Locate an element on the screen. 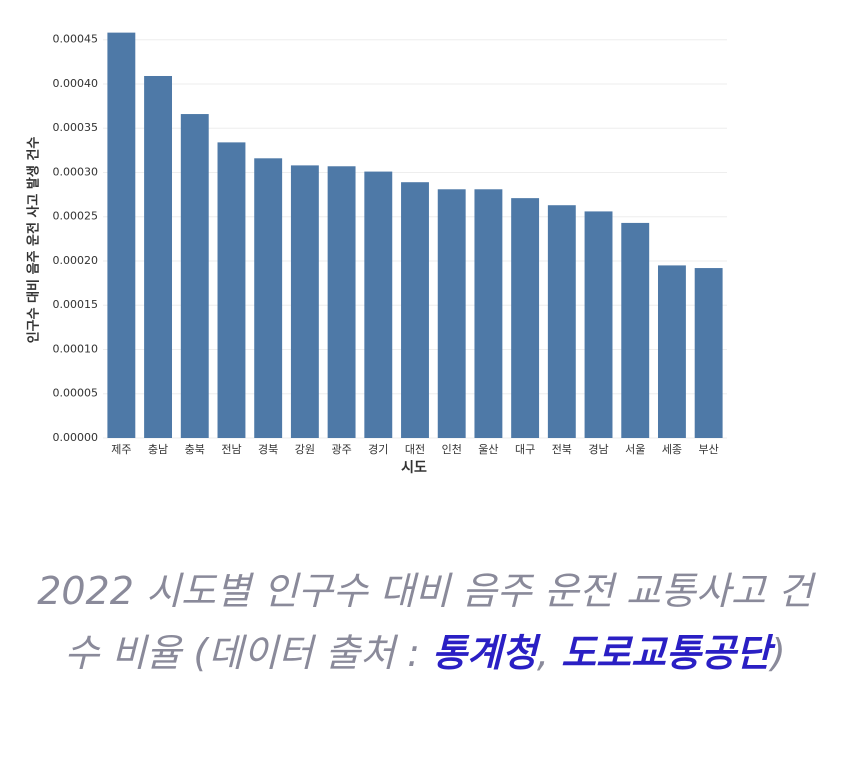 The image size is (850, 769). x-tick-label: 인천 is located at coordinates (452, 449).